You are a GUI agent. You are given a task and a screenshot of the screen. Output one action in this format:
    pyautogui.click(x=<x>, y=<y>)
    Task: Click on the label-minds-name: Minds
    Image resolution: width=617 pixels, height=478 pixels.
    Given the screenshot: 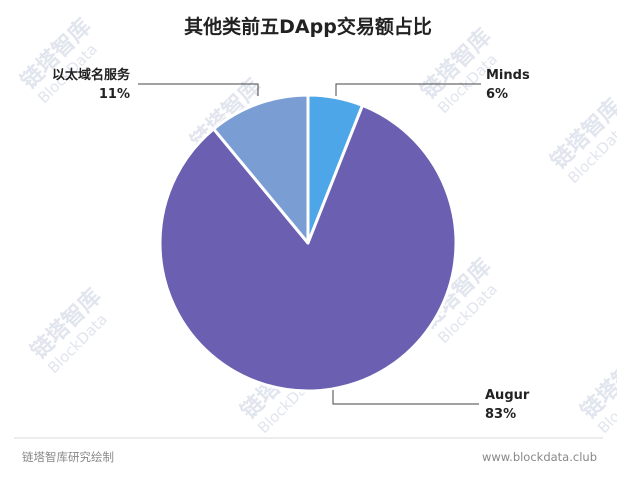 What is the action you would take?
    pyautogui.click(x=508, y=75)
    